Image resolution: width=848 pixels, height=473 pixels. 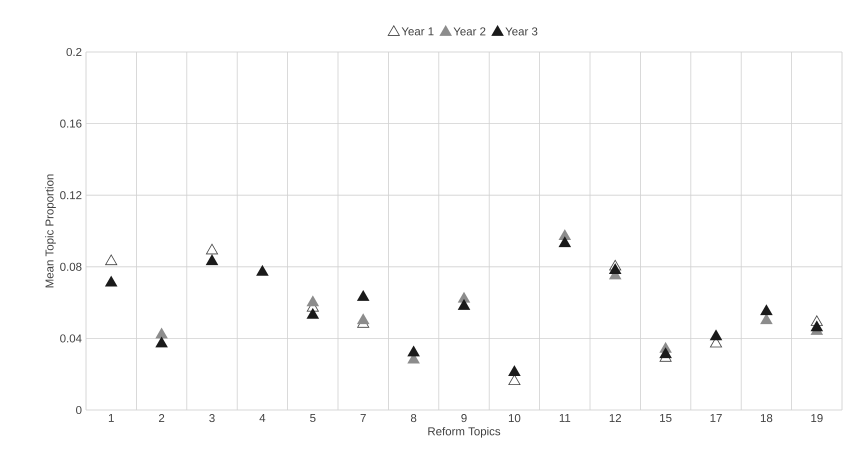 What do you see at coordinates (71, 124) in the screenshot?
I see `y-tick-label: 0.16` at bounding box center [71, 124].